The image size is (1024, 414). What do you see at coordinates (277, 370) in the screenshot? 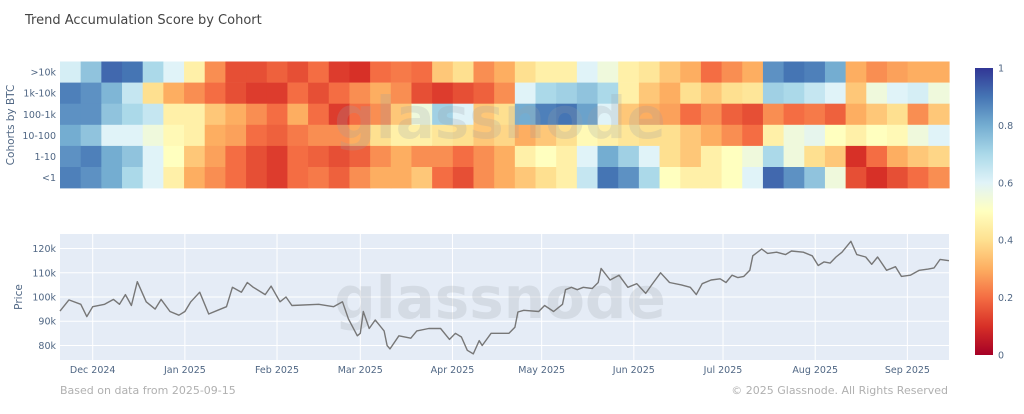
I see `price-x-tick-label: Feb 2025` at bounding box center [277, 370].